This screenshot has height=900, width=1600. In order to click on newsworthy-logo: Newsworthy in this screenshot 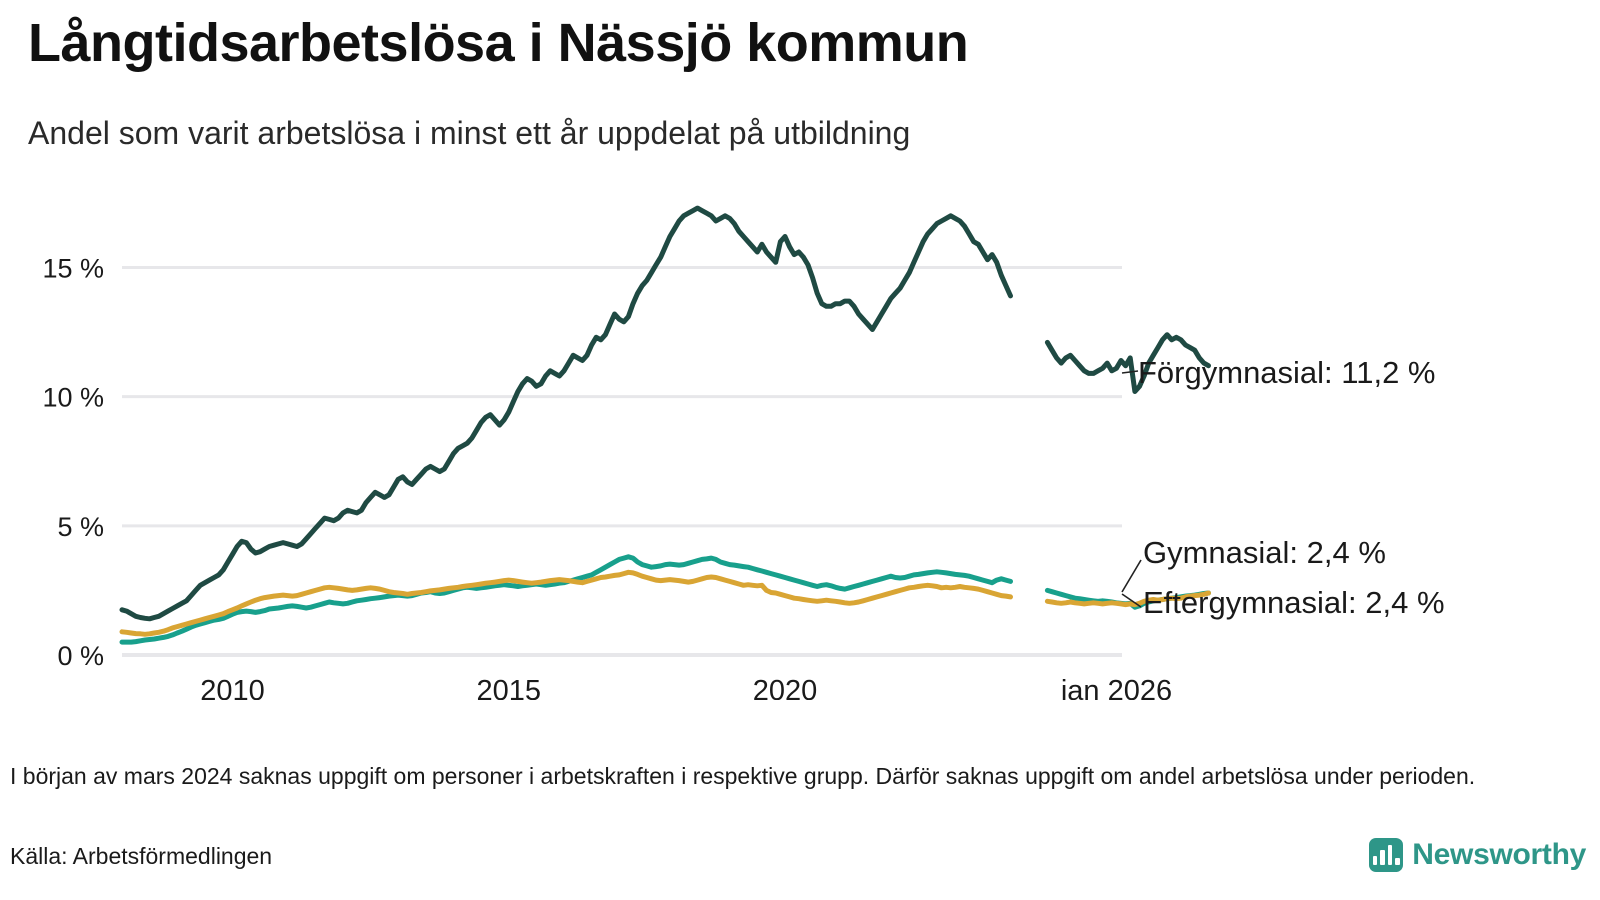, I will do `click(1477, 855)`.